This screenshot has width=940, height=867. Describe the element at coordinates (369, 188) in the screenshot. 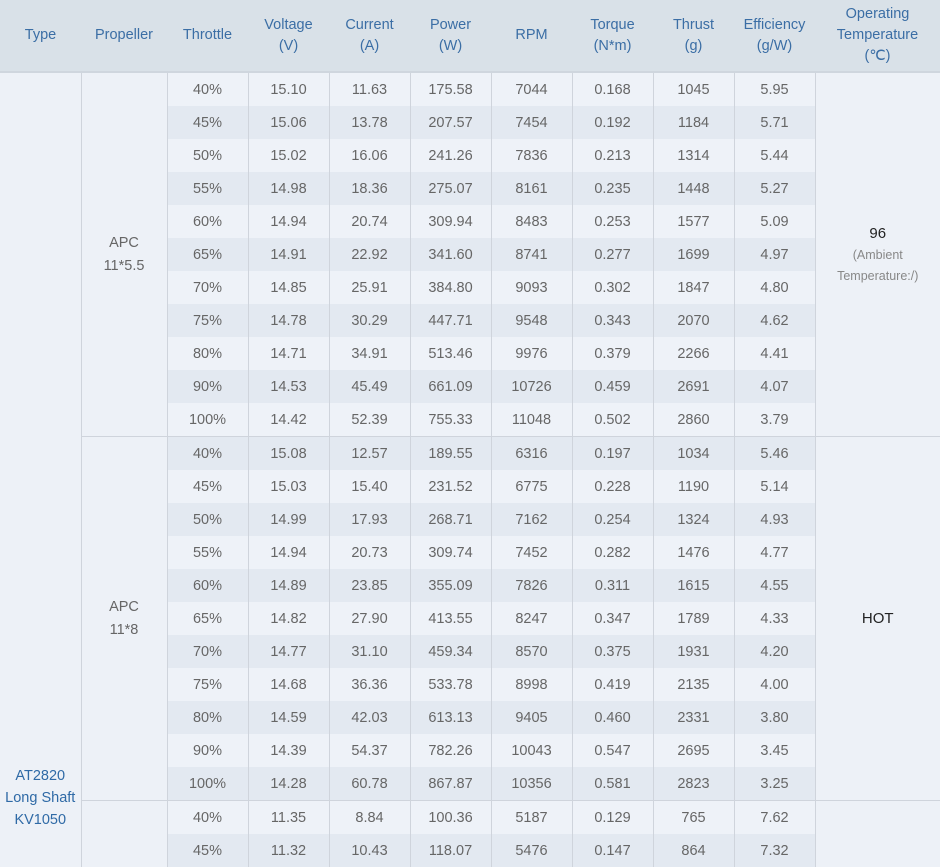

I see `current-cell: 18.36` at that location.